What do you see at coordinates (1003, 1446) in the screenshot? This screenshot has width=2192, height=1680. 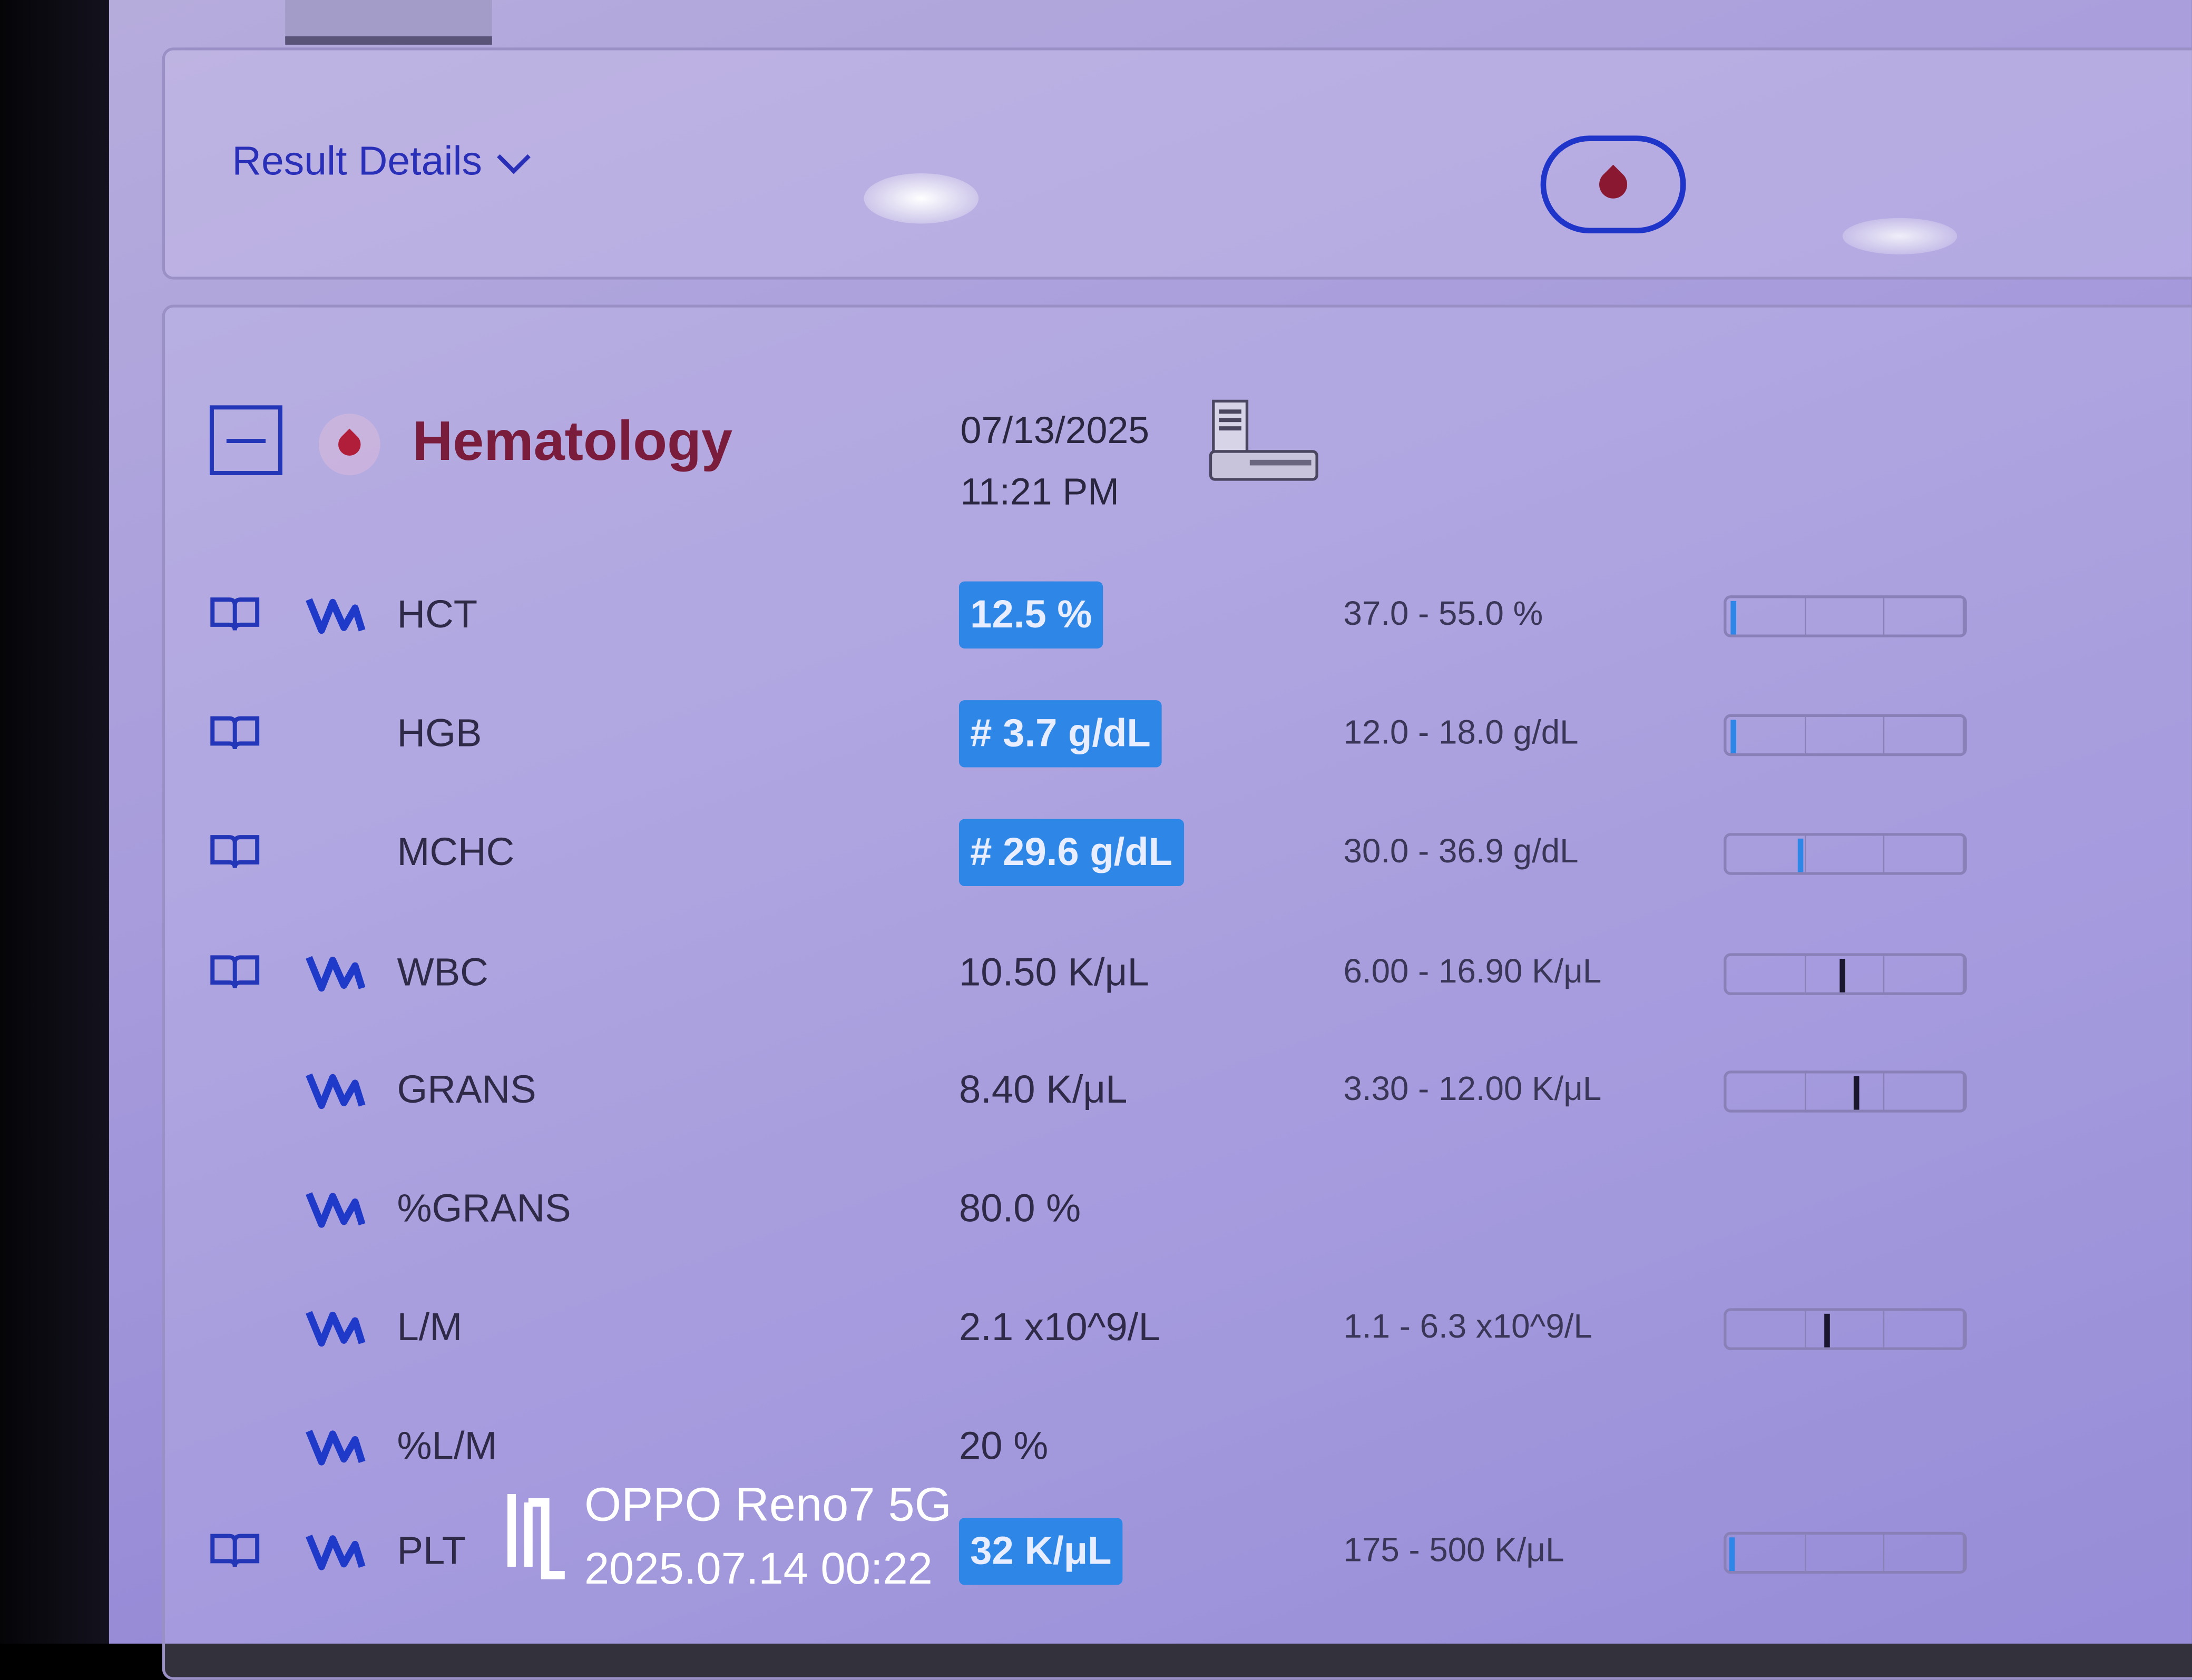 I see `test-value: 20 %` at bounding box center [1003, 1446].